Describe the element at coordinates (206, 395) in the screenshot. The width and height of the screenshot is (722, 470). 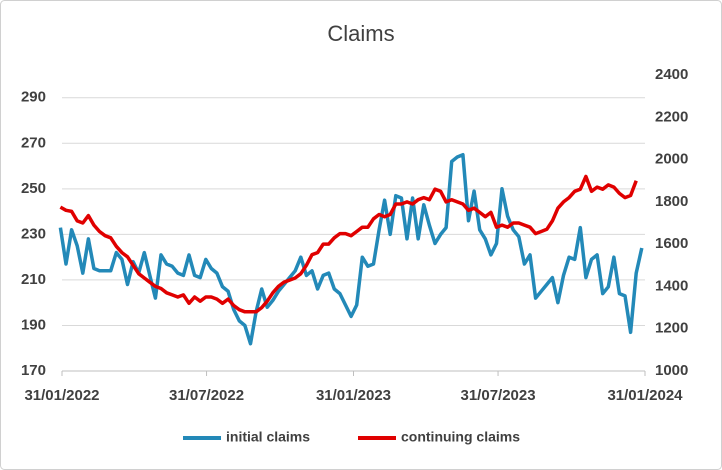
I see `x-tick-label: 31/07/2022` at that location.